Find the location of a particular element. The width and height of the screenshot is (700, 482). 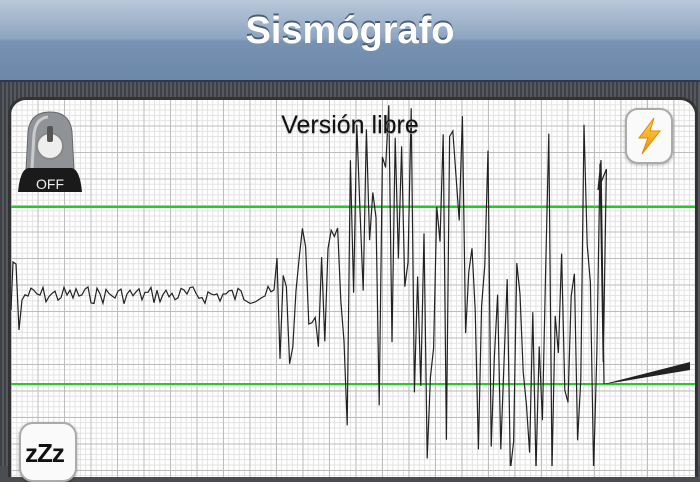

alarm-state-label: OFF is located at coordinates (50, 184).